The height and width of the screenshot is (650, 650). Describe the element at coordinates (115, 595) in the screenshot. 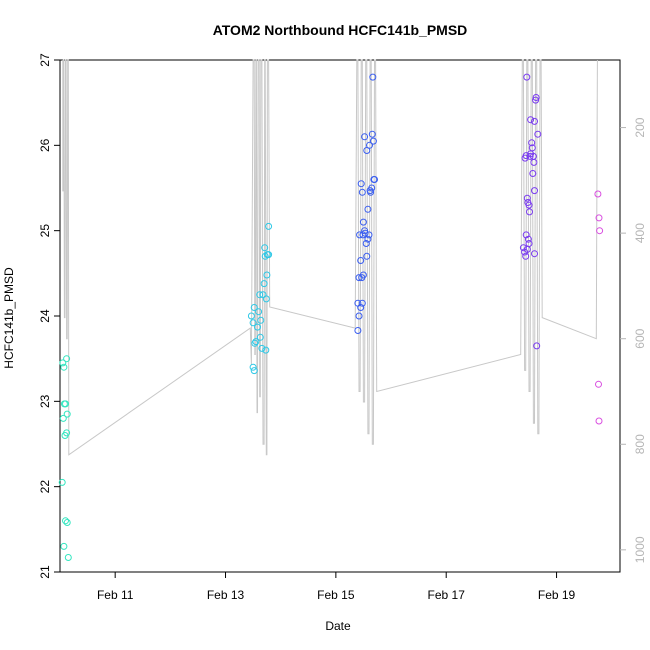

I see `x-tick-label: Feb 11` at that location.